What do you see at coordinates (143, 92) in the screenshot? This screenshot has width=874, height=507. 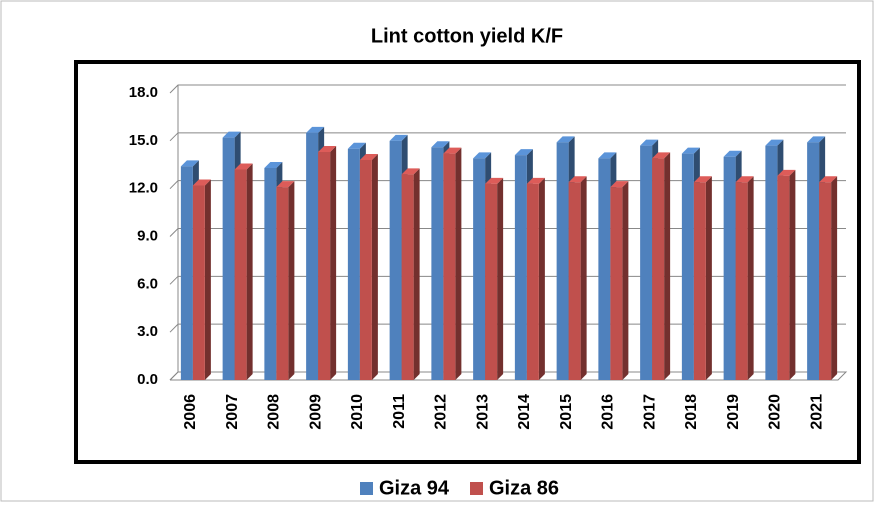 I see `y-tick-label: 18.0` at bounding box center [143, 92].